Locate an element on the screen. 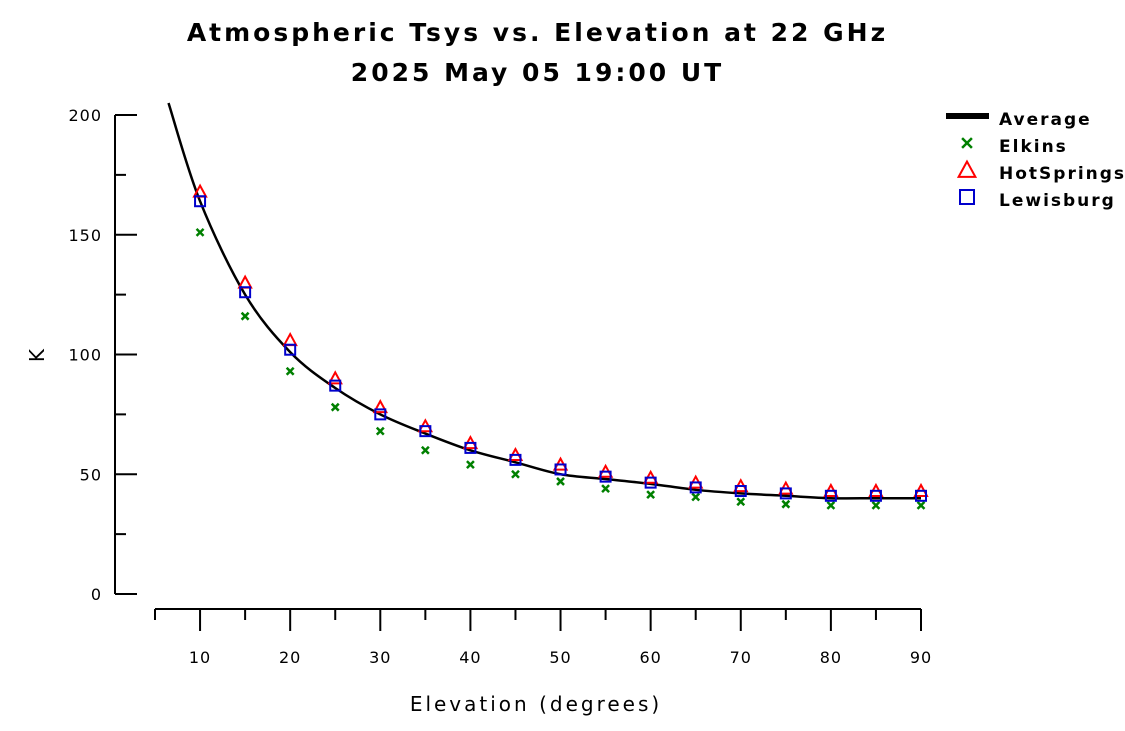  legend-hotsprings-label: HotSprings is located at coordinates (1062, 174).